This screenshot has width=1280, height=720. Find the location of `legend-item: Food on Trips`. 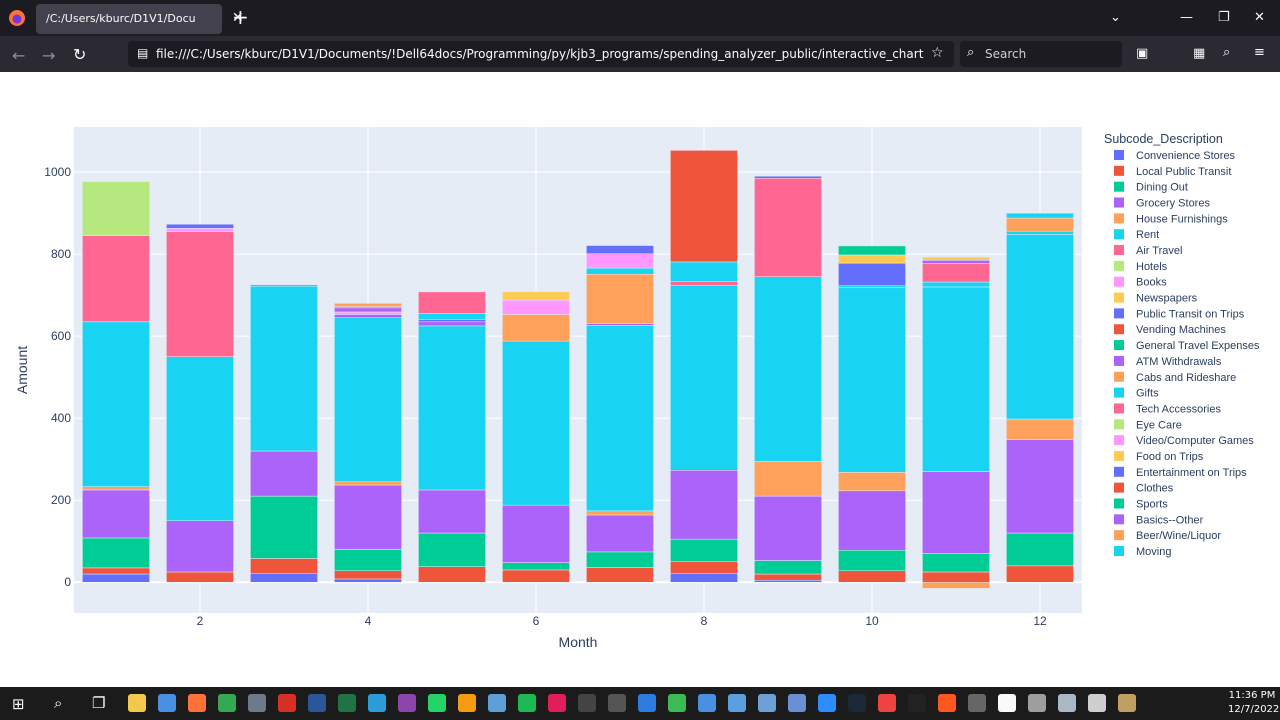

legend-item: Food on Trips is located at coordinates (1159, 456).